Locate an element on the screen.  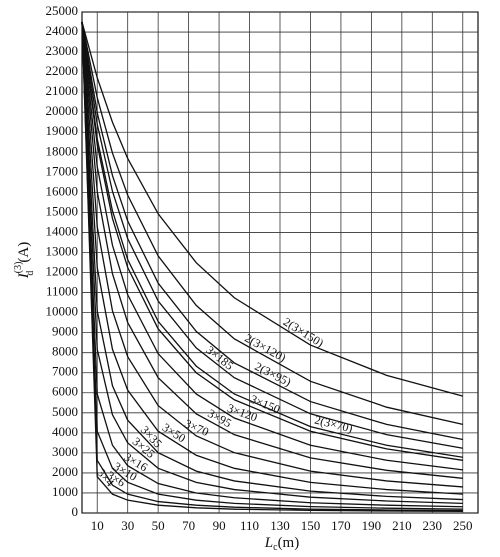
x-tick-label: 10 is located at coordinates (97, 525).